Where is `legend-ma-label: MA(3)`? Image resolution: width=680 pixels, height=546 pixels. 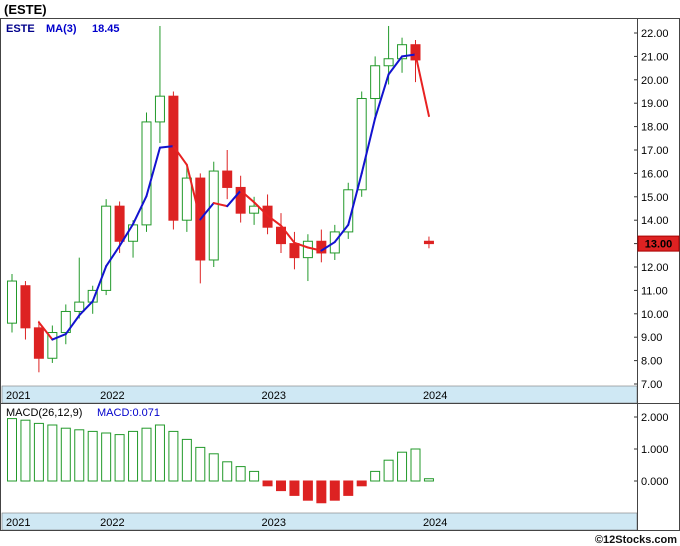 legend-ma-label: MA(3) is located at coordinates (61, 29).